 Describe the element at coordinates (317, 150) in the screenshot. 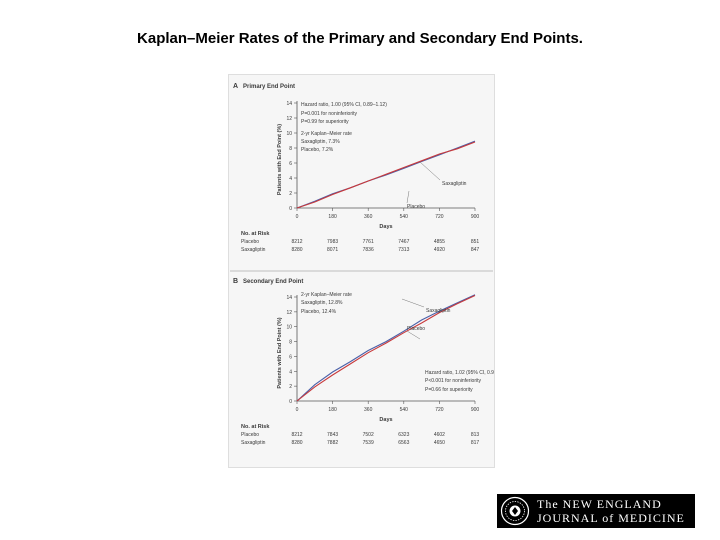

I see `annotation-line: Placebo, 7.2%` at that location.